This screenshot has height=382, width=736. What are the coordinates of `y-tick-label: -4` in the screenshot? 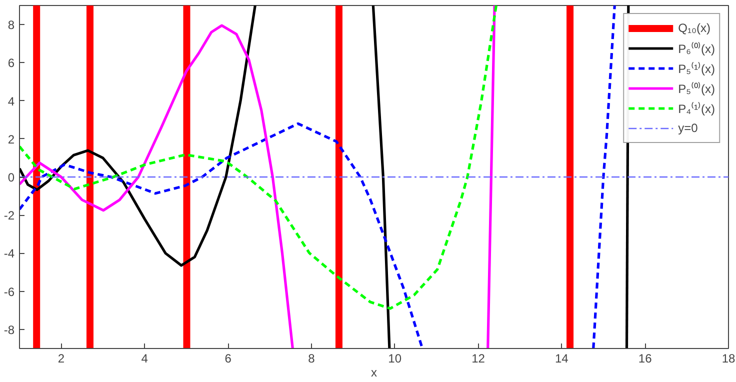 It's located at (9, 253).